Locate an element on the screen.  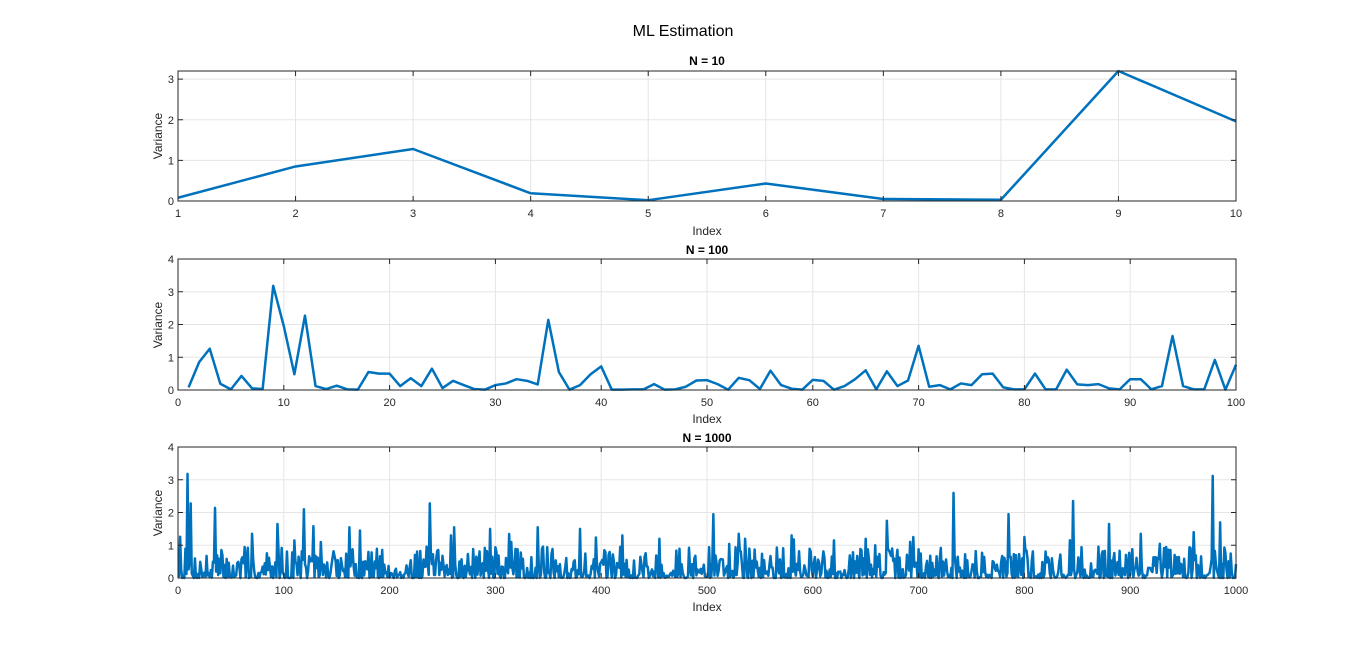
x-tick-label: 200 is located at coordinates (389, 591).